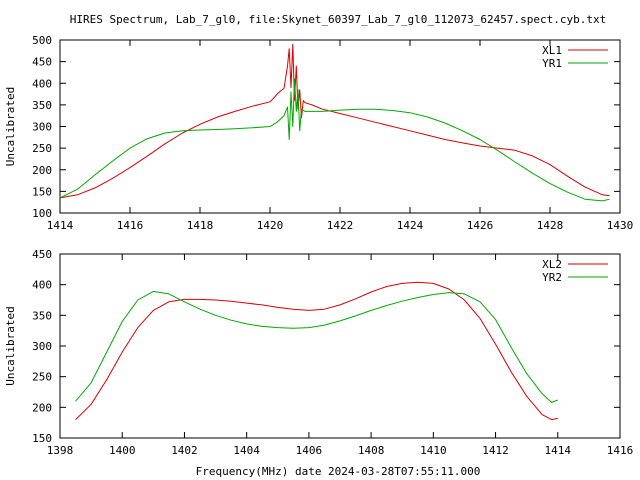 This screenshot has height=480, width=640. What do you see at coordinates (552, 277) in the screenshot?
I see `legend-label: YR2` at bounding box center [552, 277].